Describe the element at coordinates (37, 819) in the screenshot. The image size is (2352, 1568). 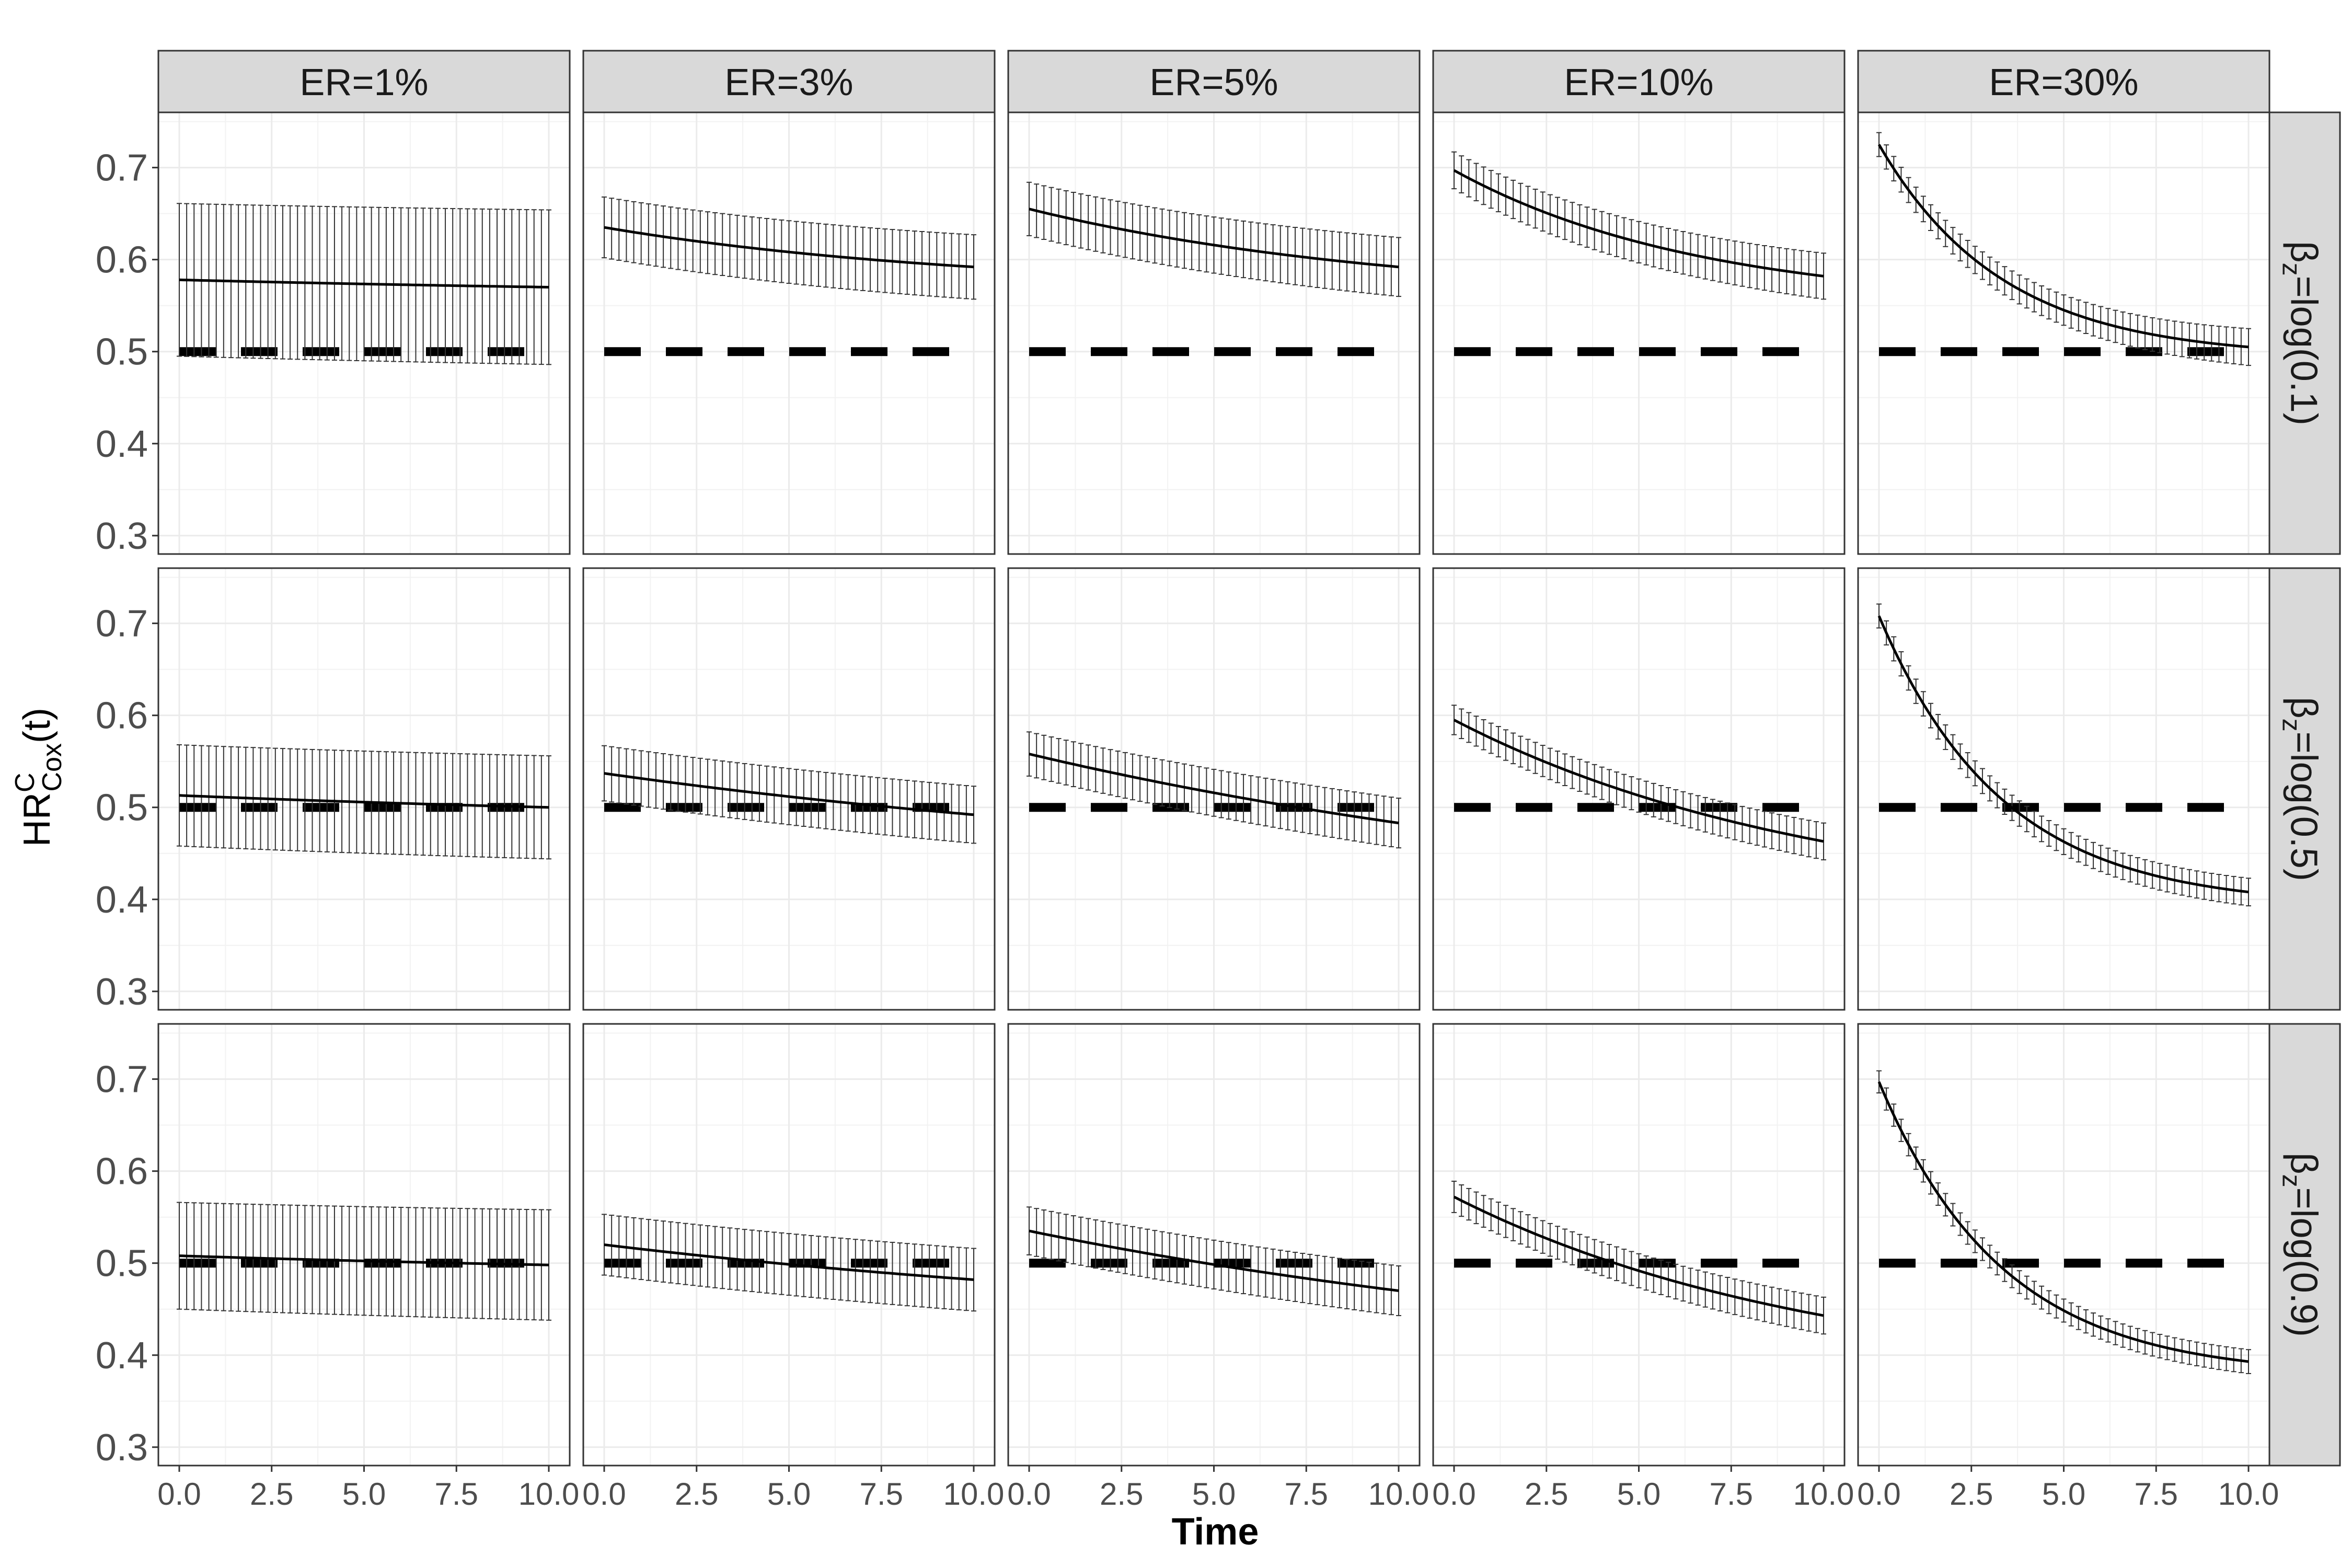
I see `y-axis-title-main: HR` at that location.